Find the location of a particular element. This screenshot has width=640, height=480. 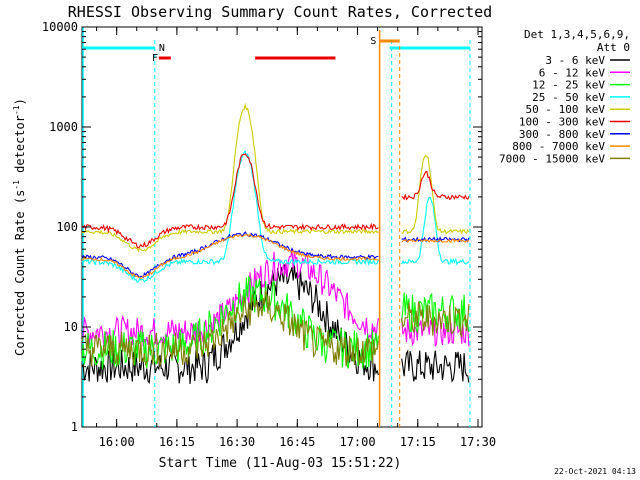

y-tick-label: 10000 is located at coordinates (60, 27).